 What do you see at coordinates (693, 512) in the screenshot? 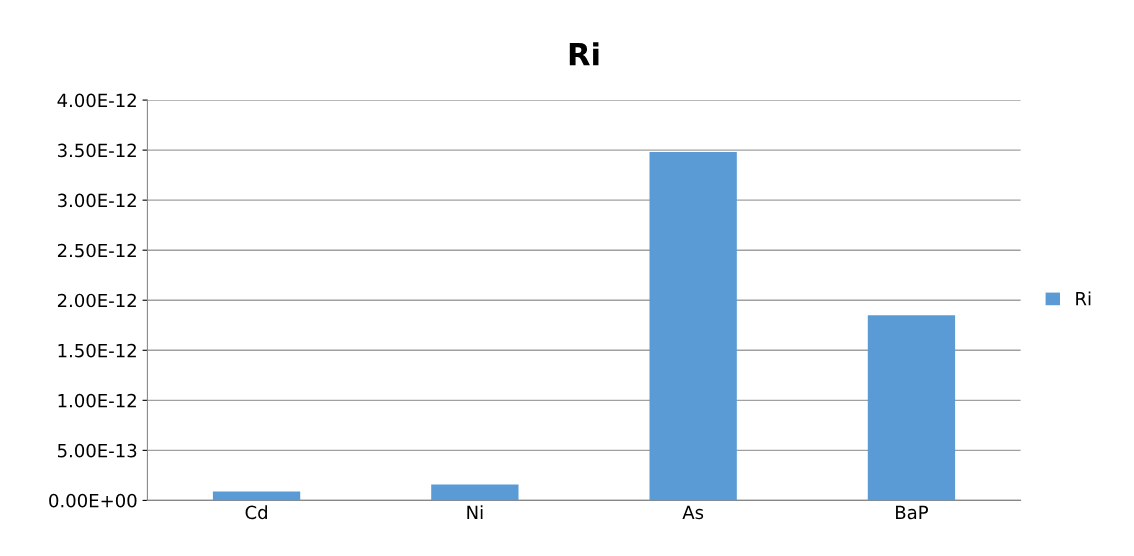
I see `x-tick-label: As` at bounding box center [693, 512].